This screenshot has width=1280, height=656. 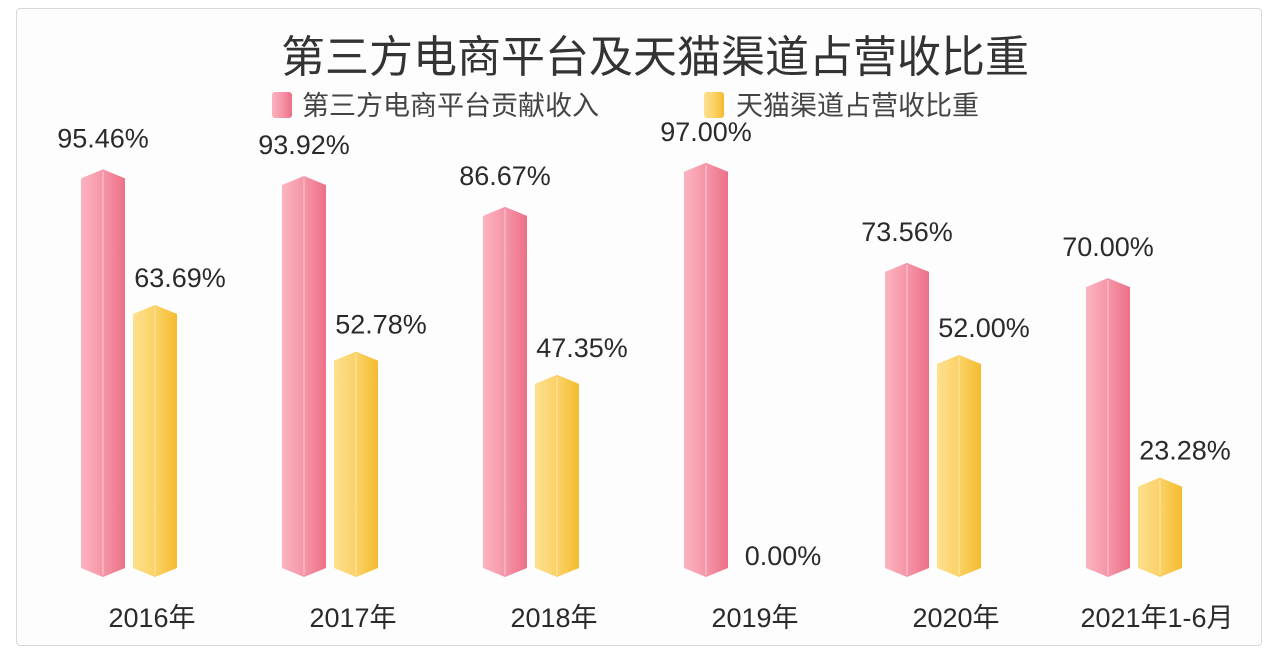 What do you see at coordinates (180, 278) in the screenshot?
I see `data-label-tmall-0: 63.69%` at bounding box center [180, 278].